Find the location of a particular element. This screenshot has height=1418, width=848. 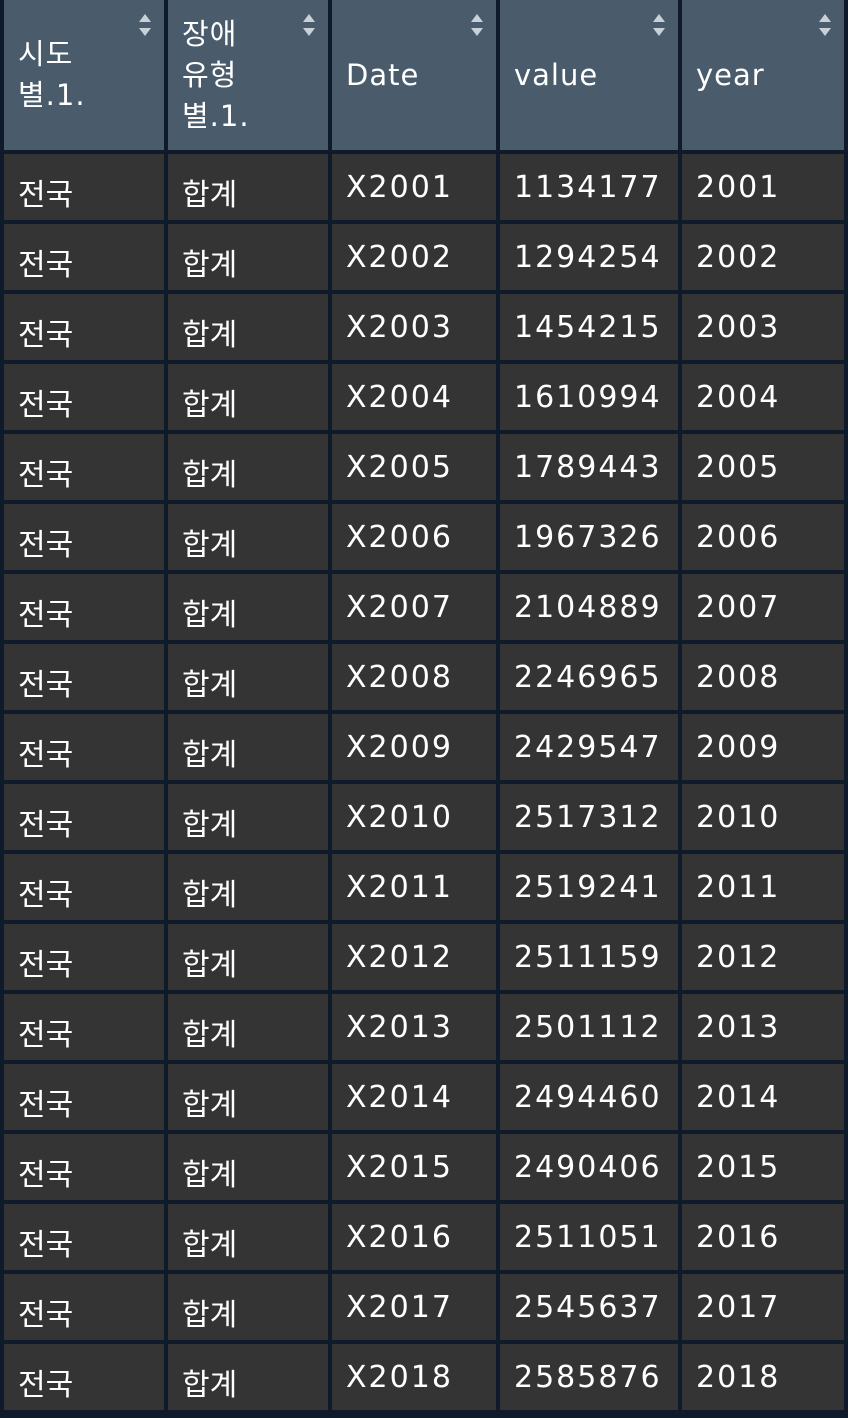

cell-value: 2585876 is located at coordinates (589, 1377).